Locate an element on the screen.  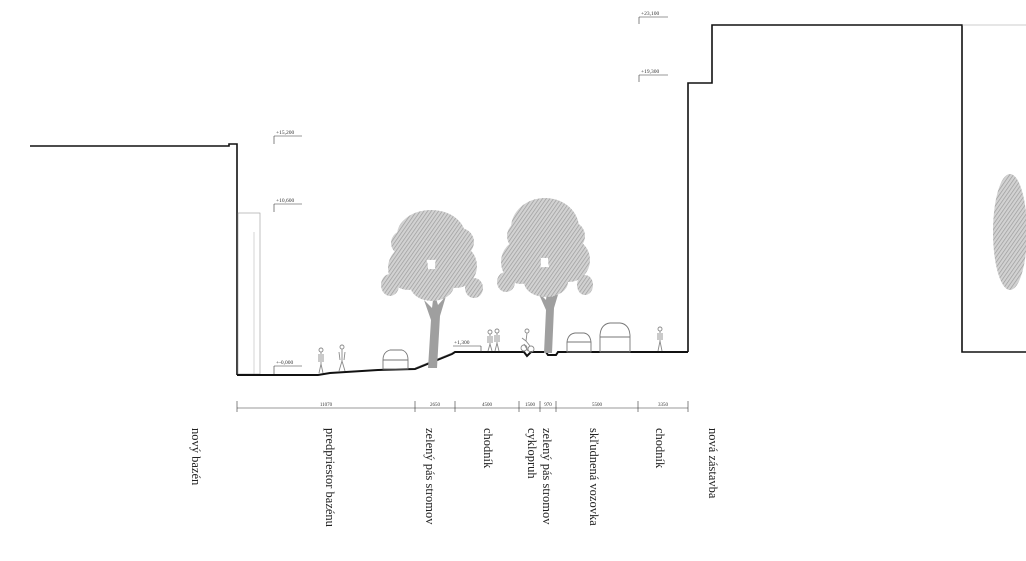
dimension-label-1: 11070 is located at coordinates (326, 405).